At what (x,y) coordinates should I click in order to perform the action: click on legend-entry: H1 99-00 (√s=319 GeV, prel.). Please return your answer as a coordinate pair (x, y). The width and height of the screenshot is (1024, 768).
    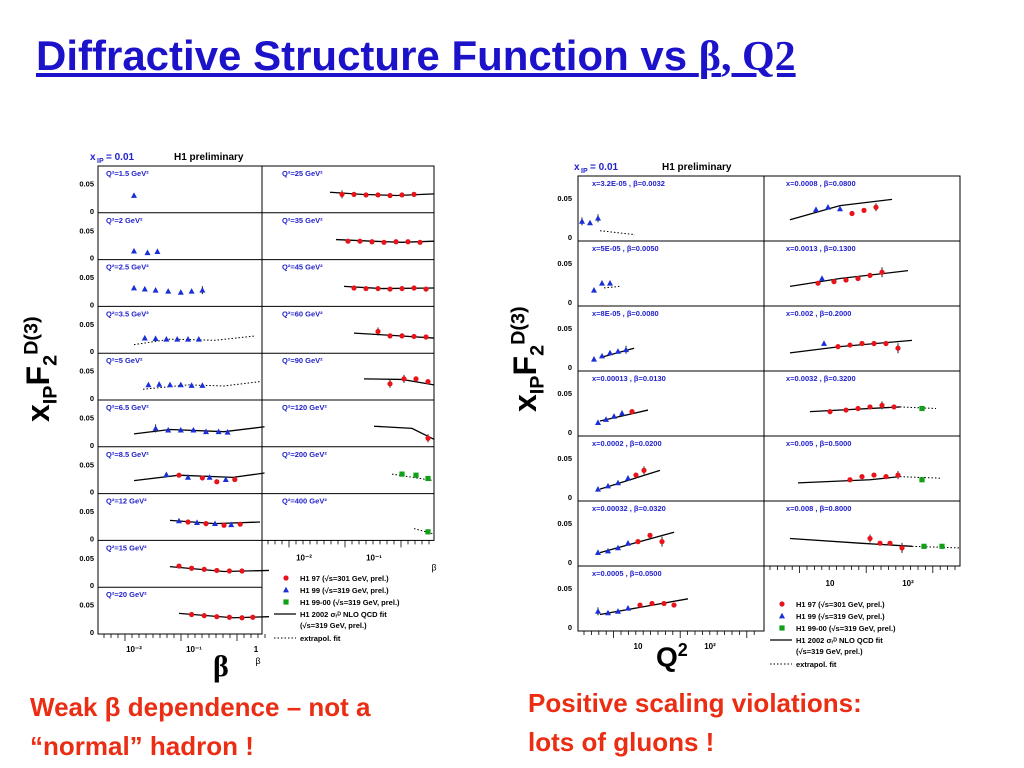
    Looking at the image, I should click on (350, 602).